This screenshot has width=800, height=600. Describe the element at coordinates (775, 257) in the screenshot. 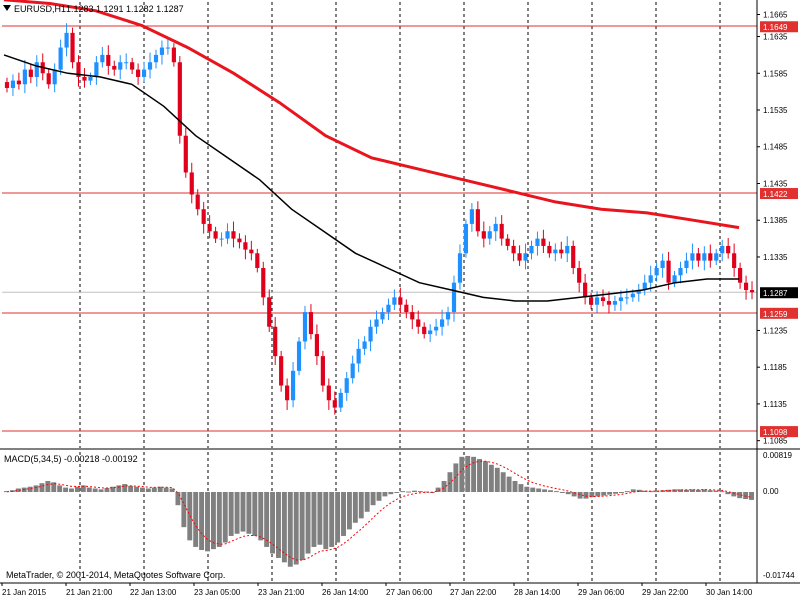

I see `y-tick-label: 1.1335` at that location.